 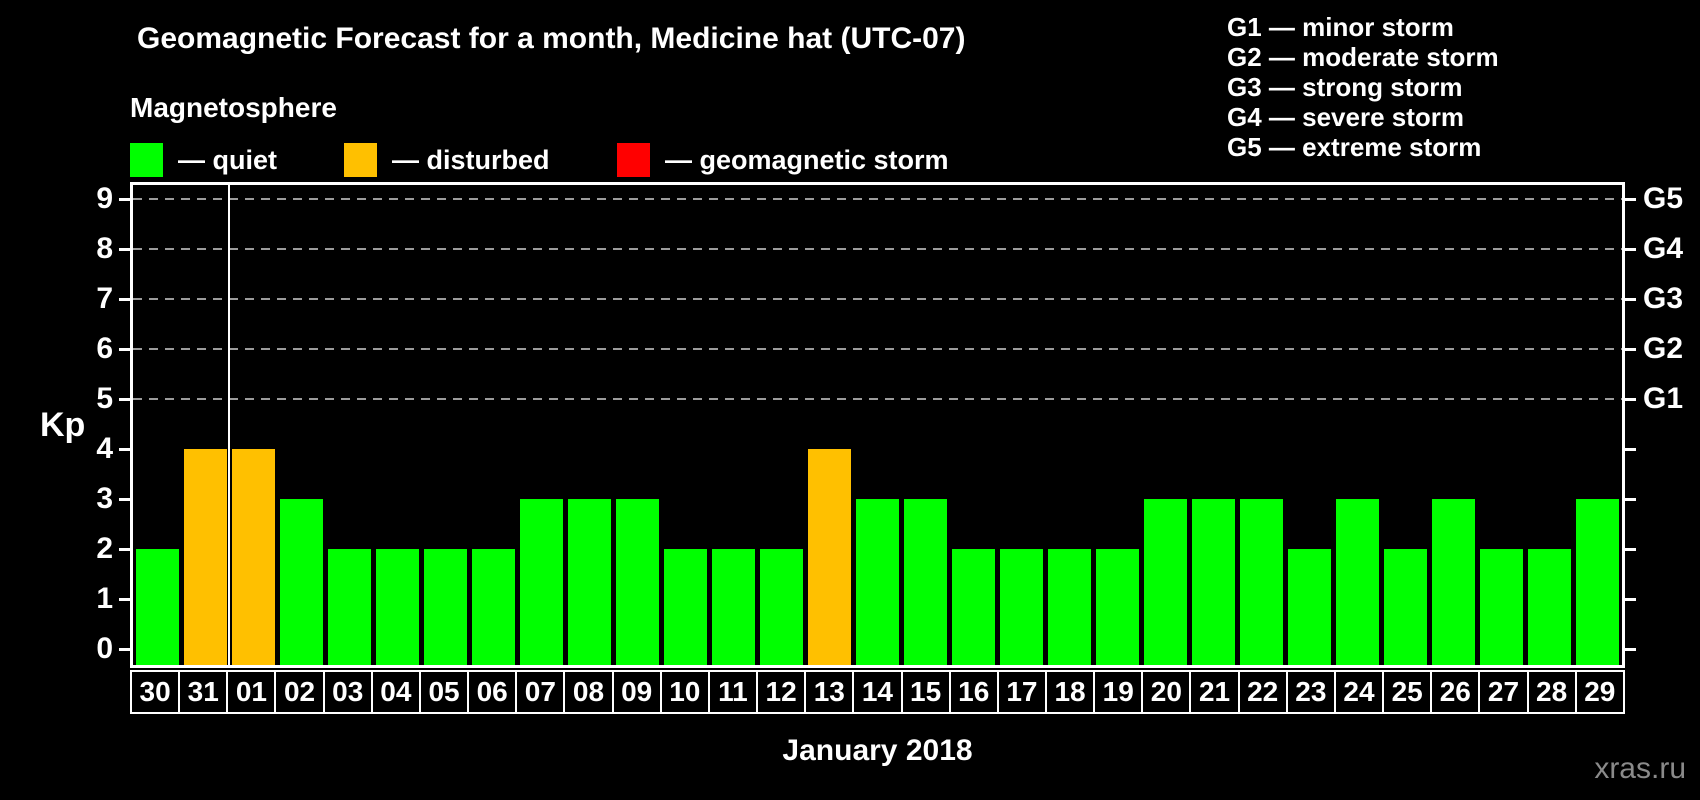 I want to click on day-label-22: 22, so click(x=1262, y=692).